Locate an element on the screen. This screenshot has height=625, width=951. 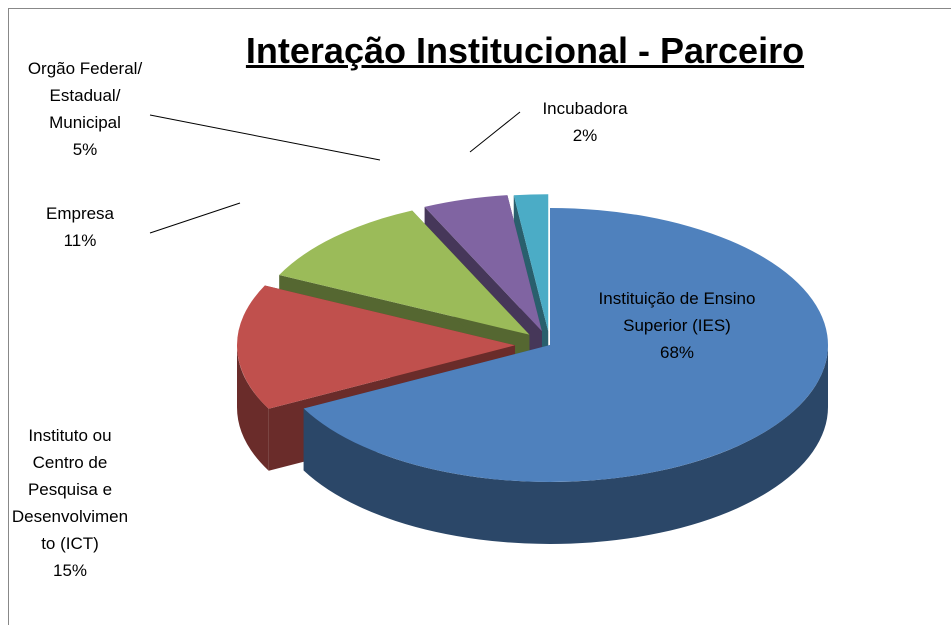
category-label: Incubadora is located at coordinates (585, 108).